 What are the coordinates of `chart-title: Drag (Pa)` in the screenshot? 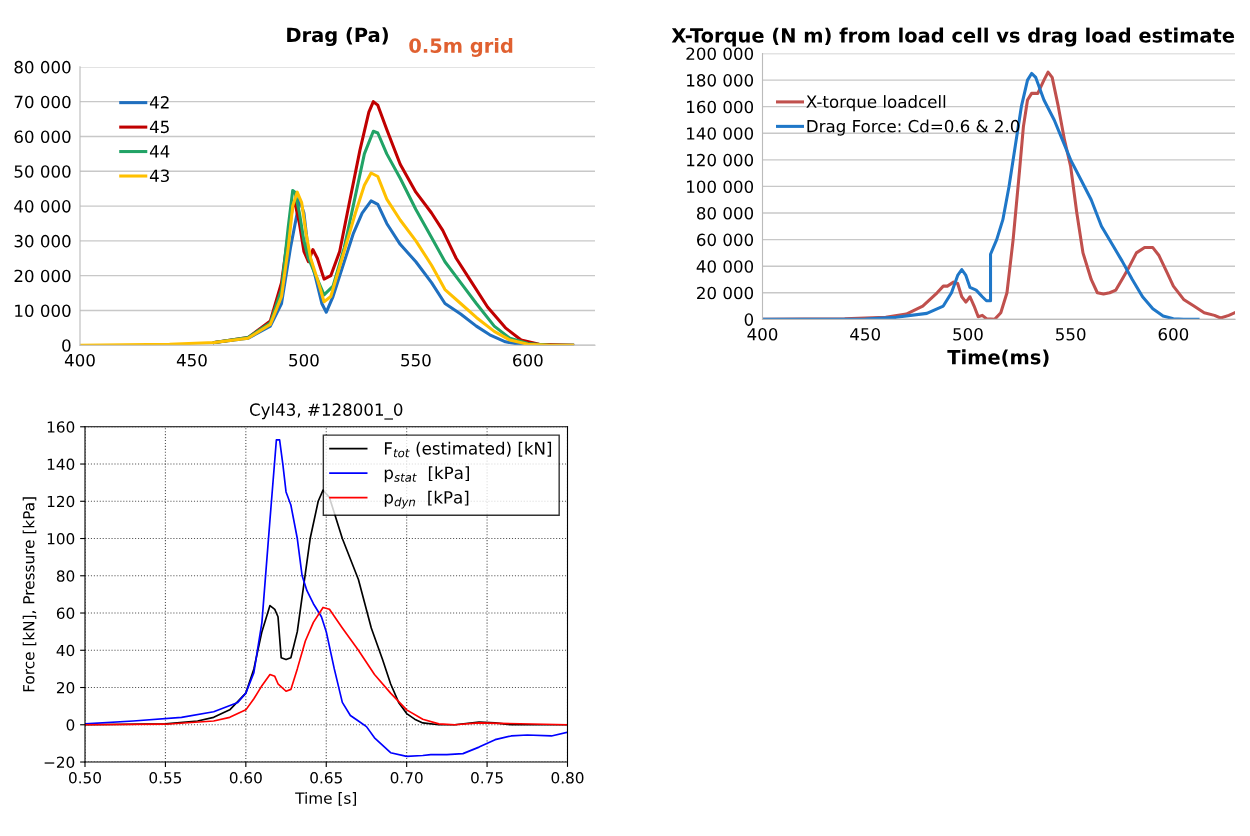 It's located at (337, 37).